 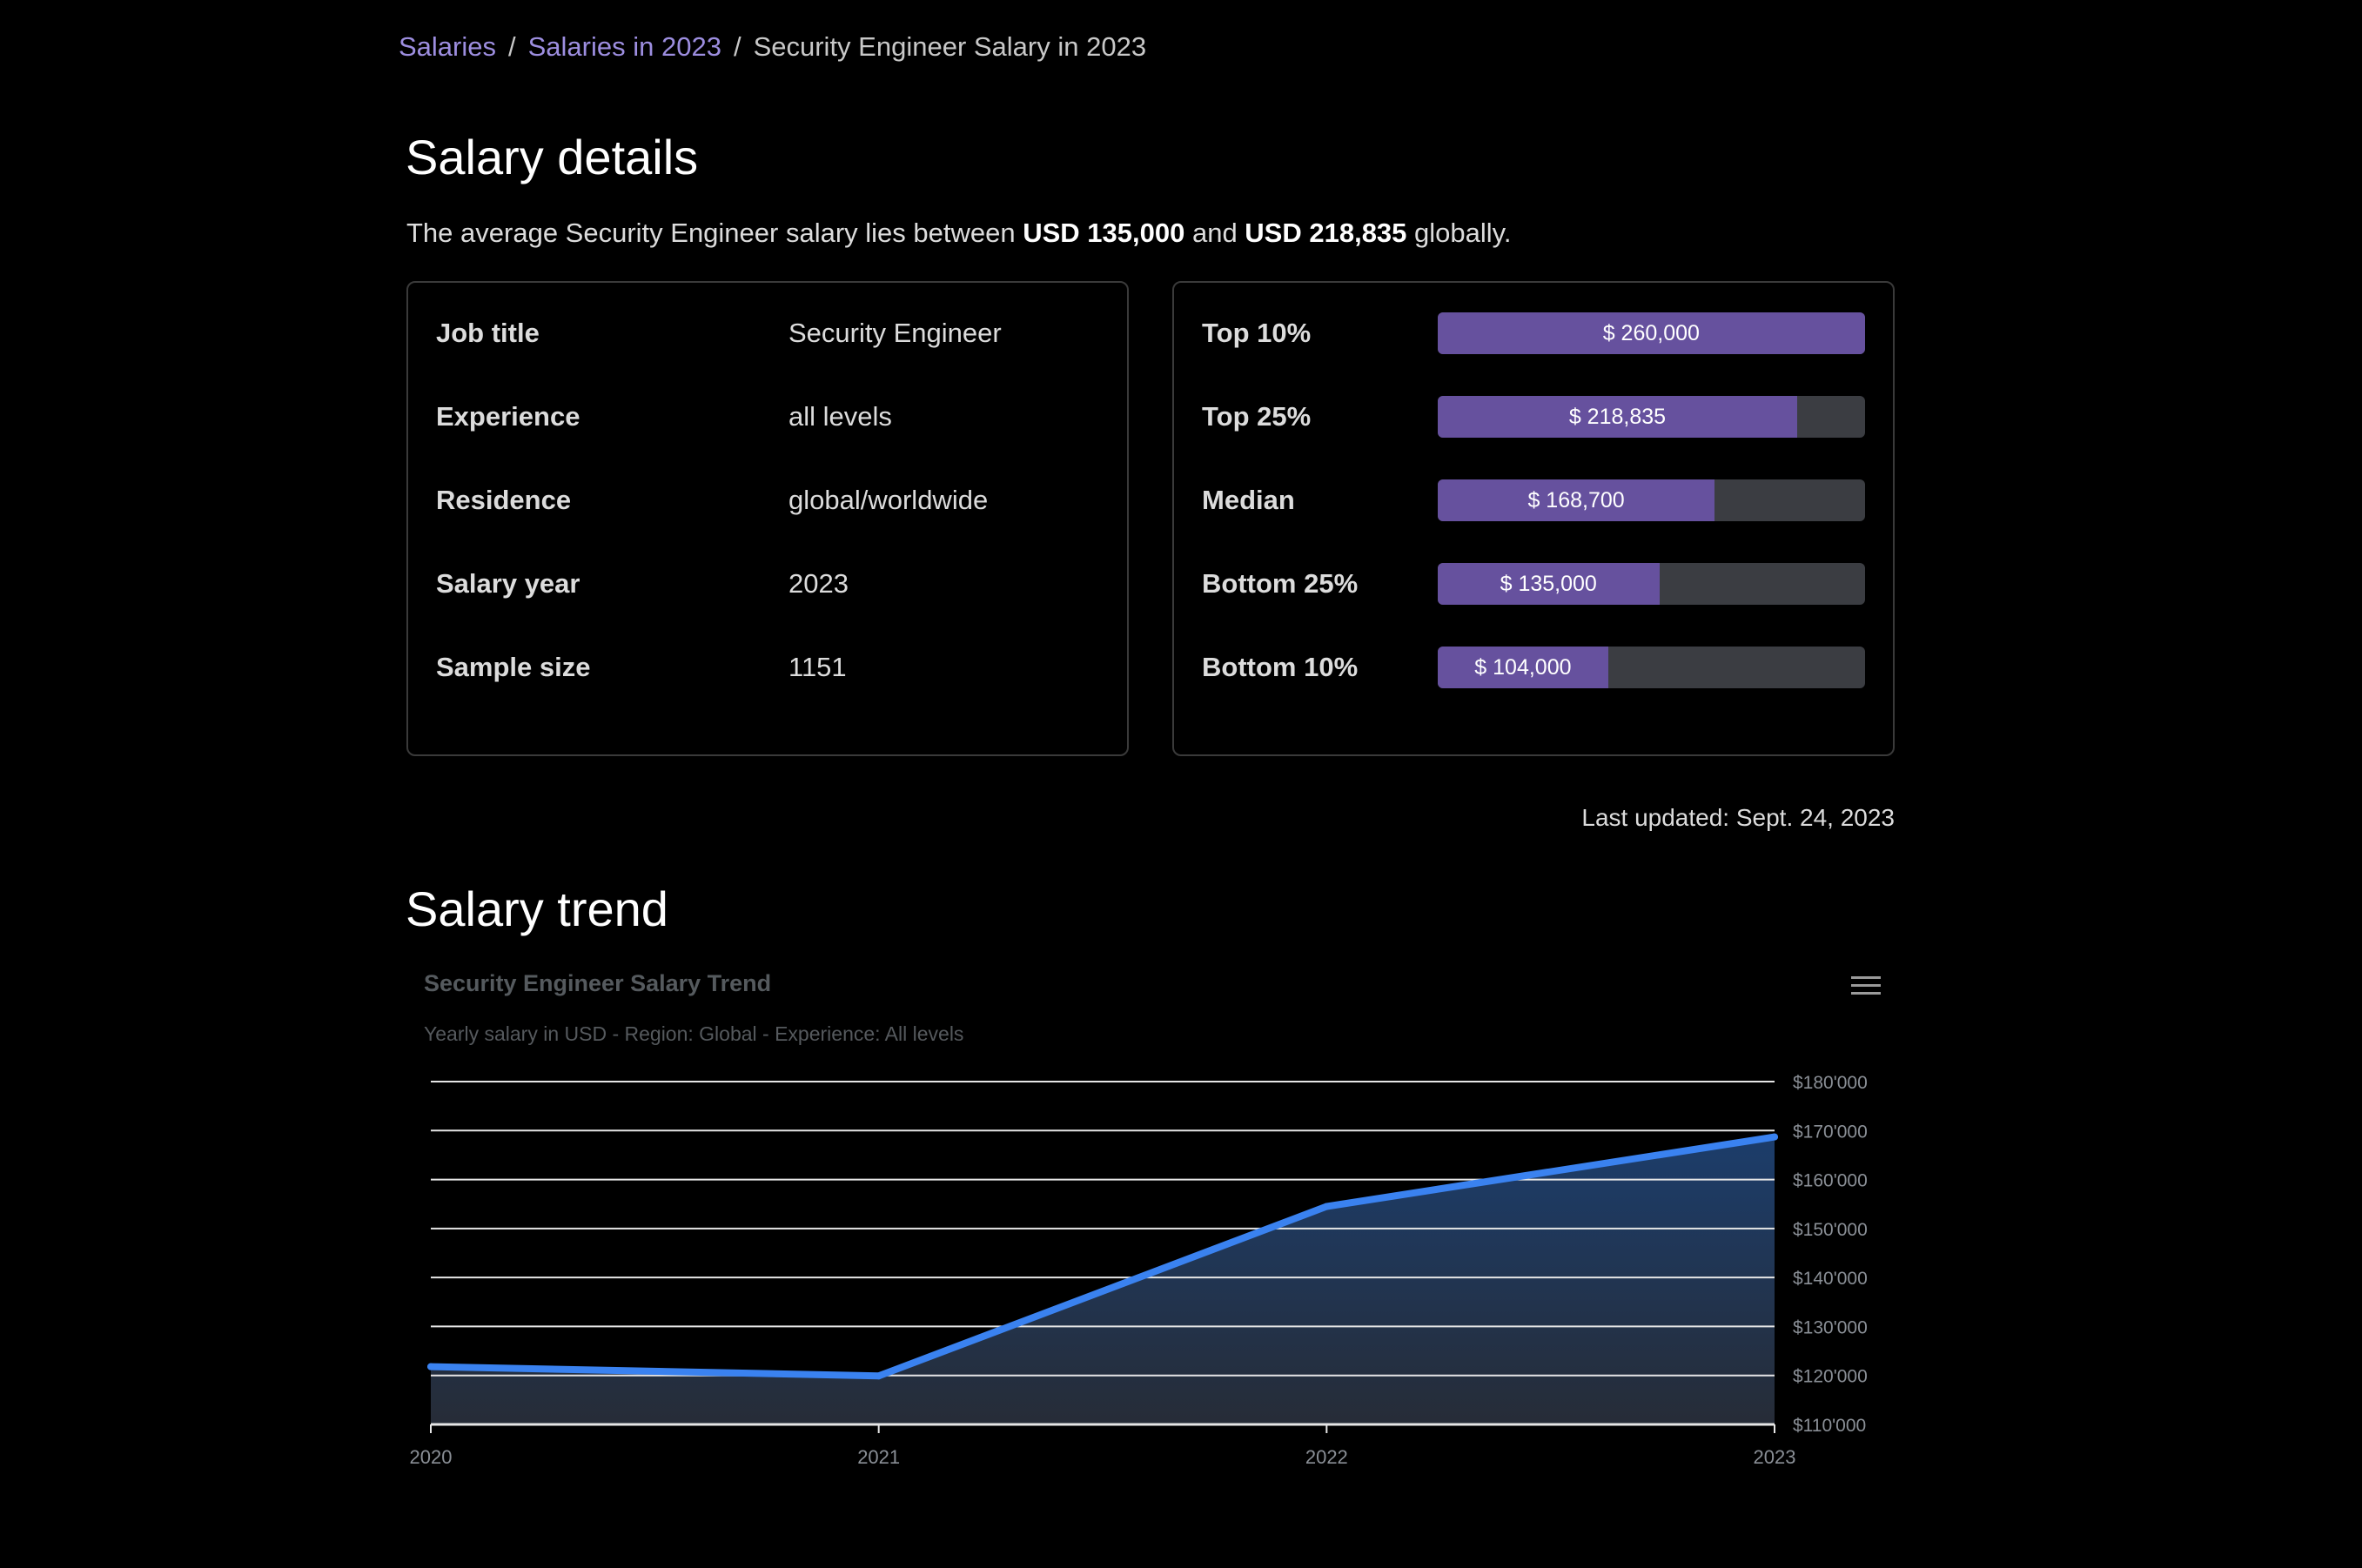 What do you see at coordinates (1830, 1230) in the screenshot?
I see `y-tick-label: $150'000` at bounding box center [1830, 1230].